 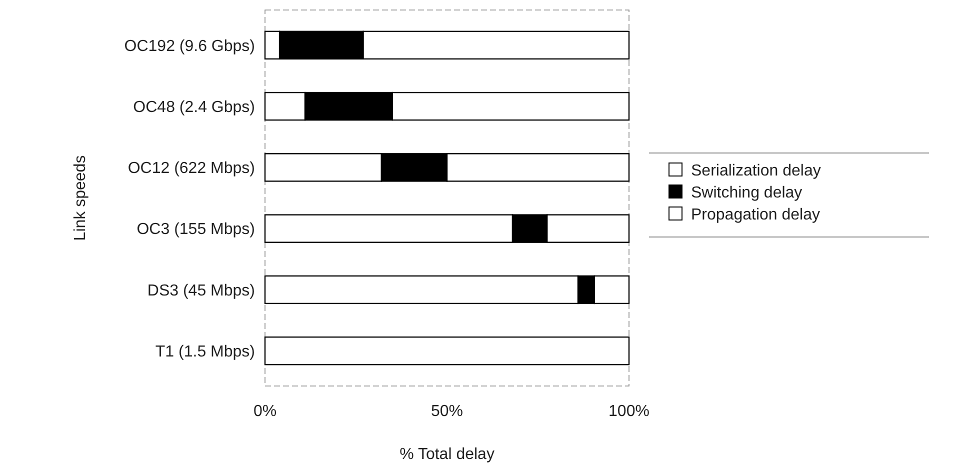 What do you see at coordinates (189, 46) in the screenshot?
I see `y-tick-label: OC192 (9.6 Gbps)` at bounding box center [189, 46].